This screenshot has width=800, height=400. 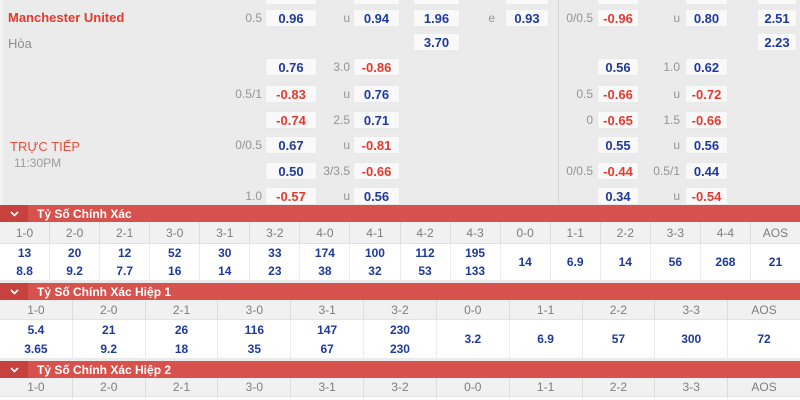 What do you see at coordinates (254, 348) in the screenshot?
I see `score-odds-value: 35` at bounding box center [254, 348].